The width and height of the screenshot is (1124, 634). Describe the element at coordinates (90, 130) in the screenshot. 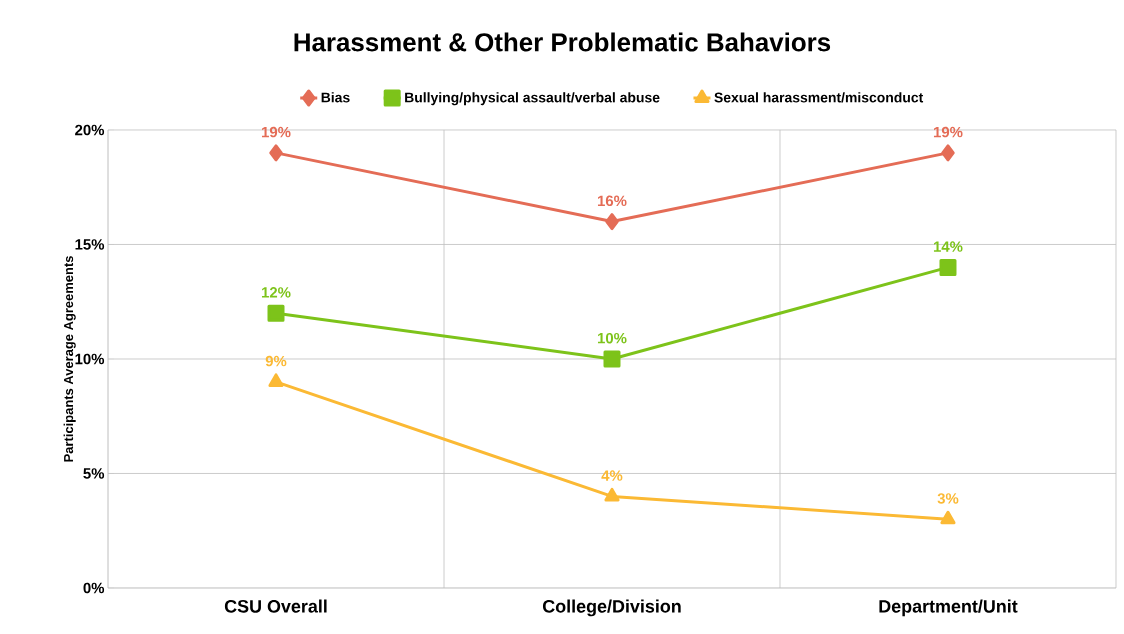

I see `y-tick-label: 20%` at that location.